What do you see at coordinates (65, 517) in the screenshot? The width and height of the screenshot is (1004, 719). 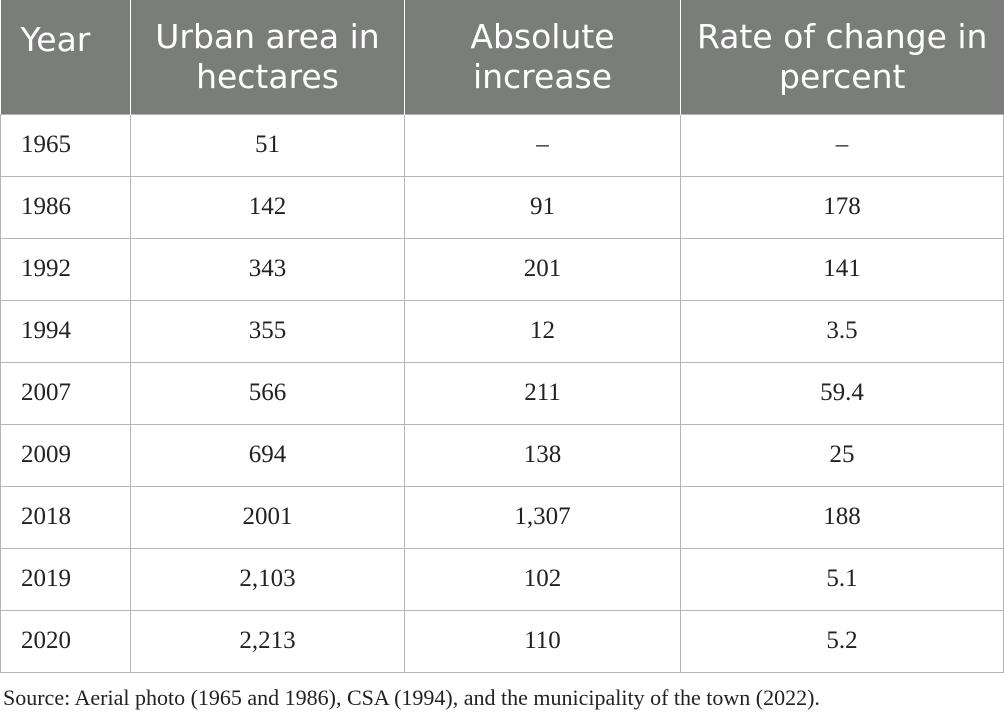 I see `cell-year: 2018` at bounding box center [65, 517].